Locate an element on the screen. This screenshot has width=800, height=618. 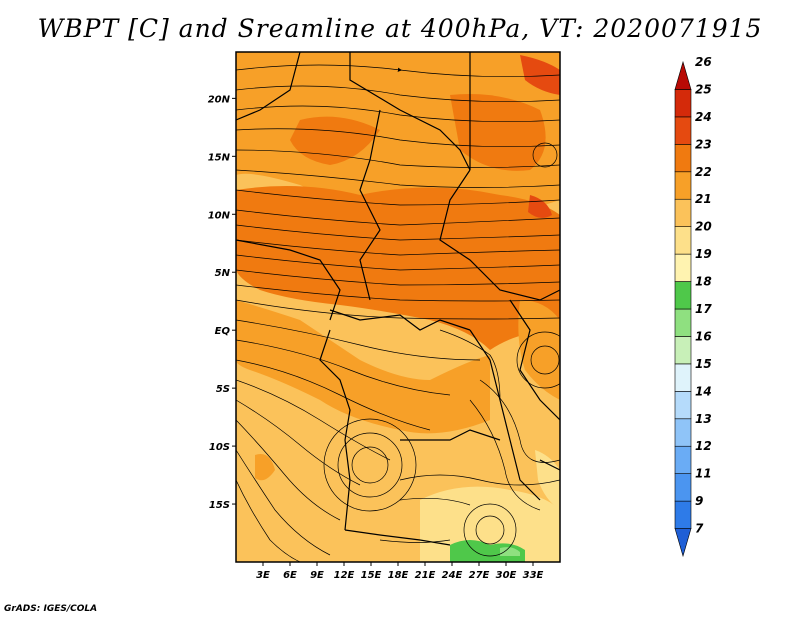
colorbar-label: 13 is located at coordinates (703, 419).